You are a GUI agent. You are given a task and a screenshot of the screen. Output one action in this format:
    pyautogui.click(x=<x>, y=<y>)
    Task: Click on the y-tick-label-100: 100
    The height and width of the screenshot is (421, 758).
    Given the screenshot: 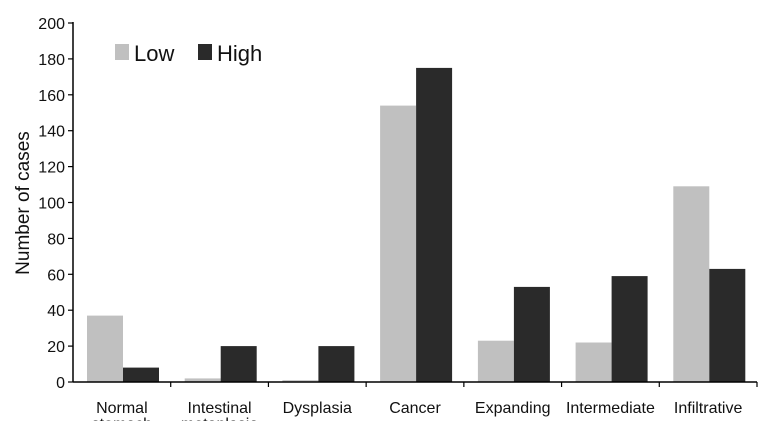 What is the action you would take?
    pyautogui.click(x=51, y=204)
    